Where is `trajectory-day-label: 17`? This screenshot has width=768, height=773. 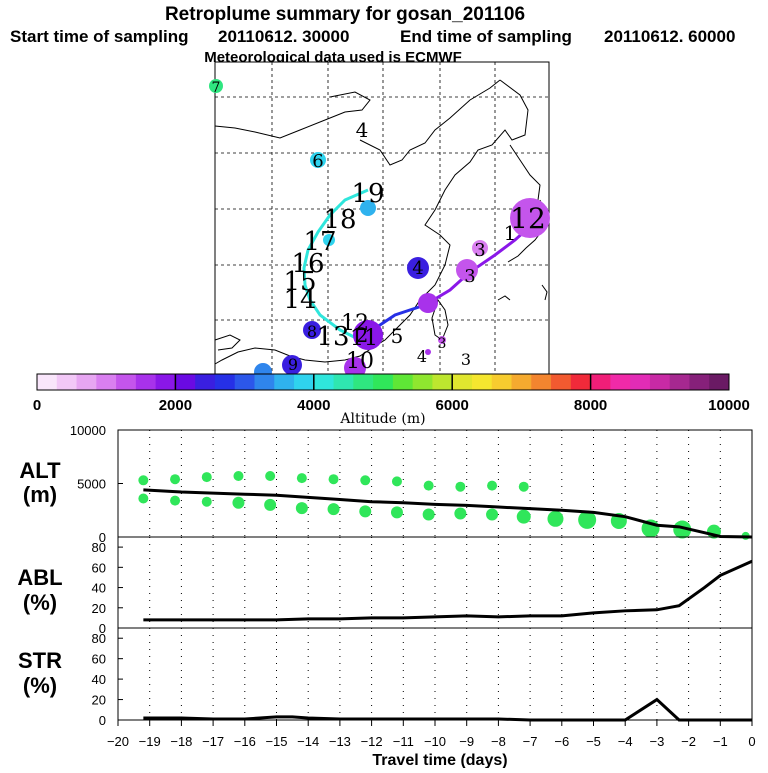 trajectory-day-label: 17 is located at coordinates (319, 242).